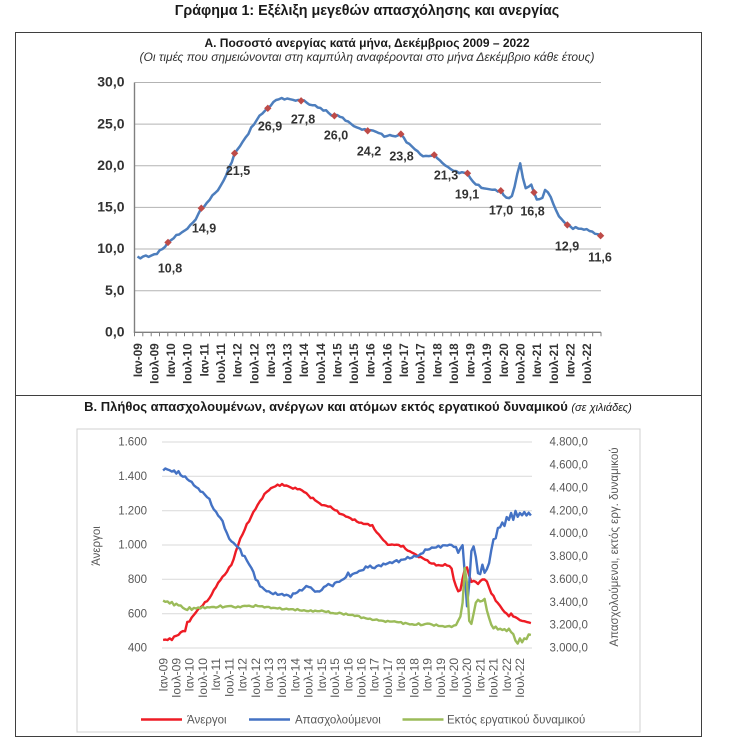 The image size is (734, 742). What do you see at coordinates (532, 211) in the screenshot?
I see `svg-text: 16,8` at bounding box center [532, 211].